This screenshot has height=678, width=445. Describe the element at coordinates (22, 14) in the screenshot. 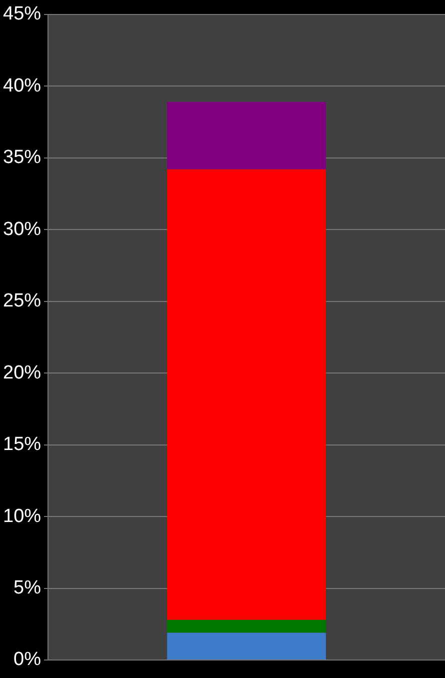

I see `y-tick-label: 45%` at that location.